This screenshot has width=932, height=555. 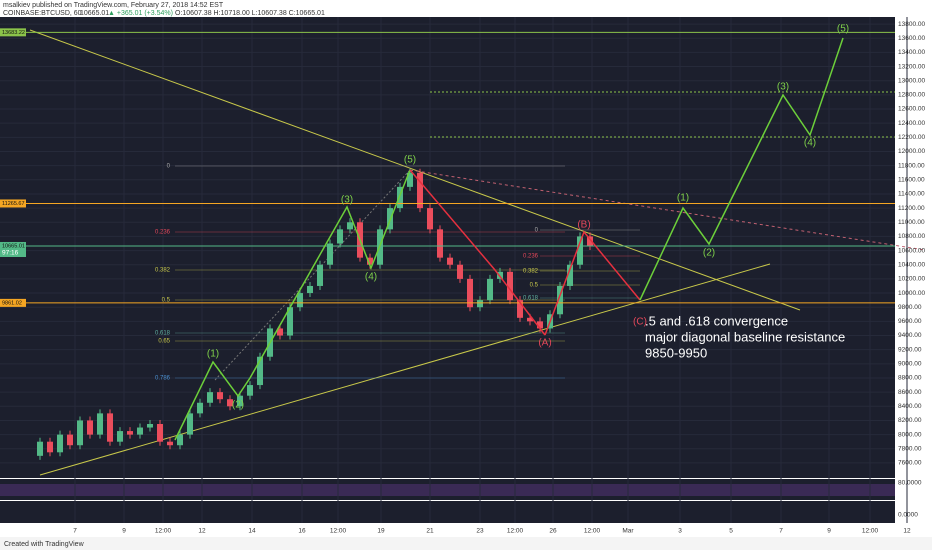 I want to click on osc-tick: 0.0000, so click(x=908, y=515).